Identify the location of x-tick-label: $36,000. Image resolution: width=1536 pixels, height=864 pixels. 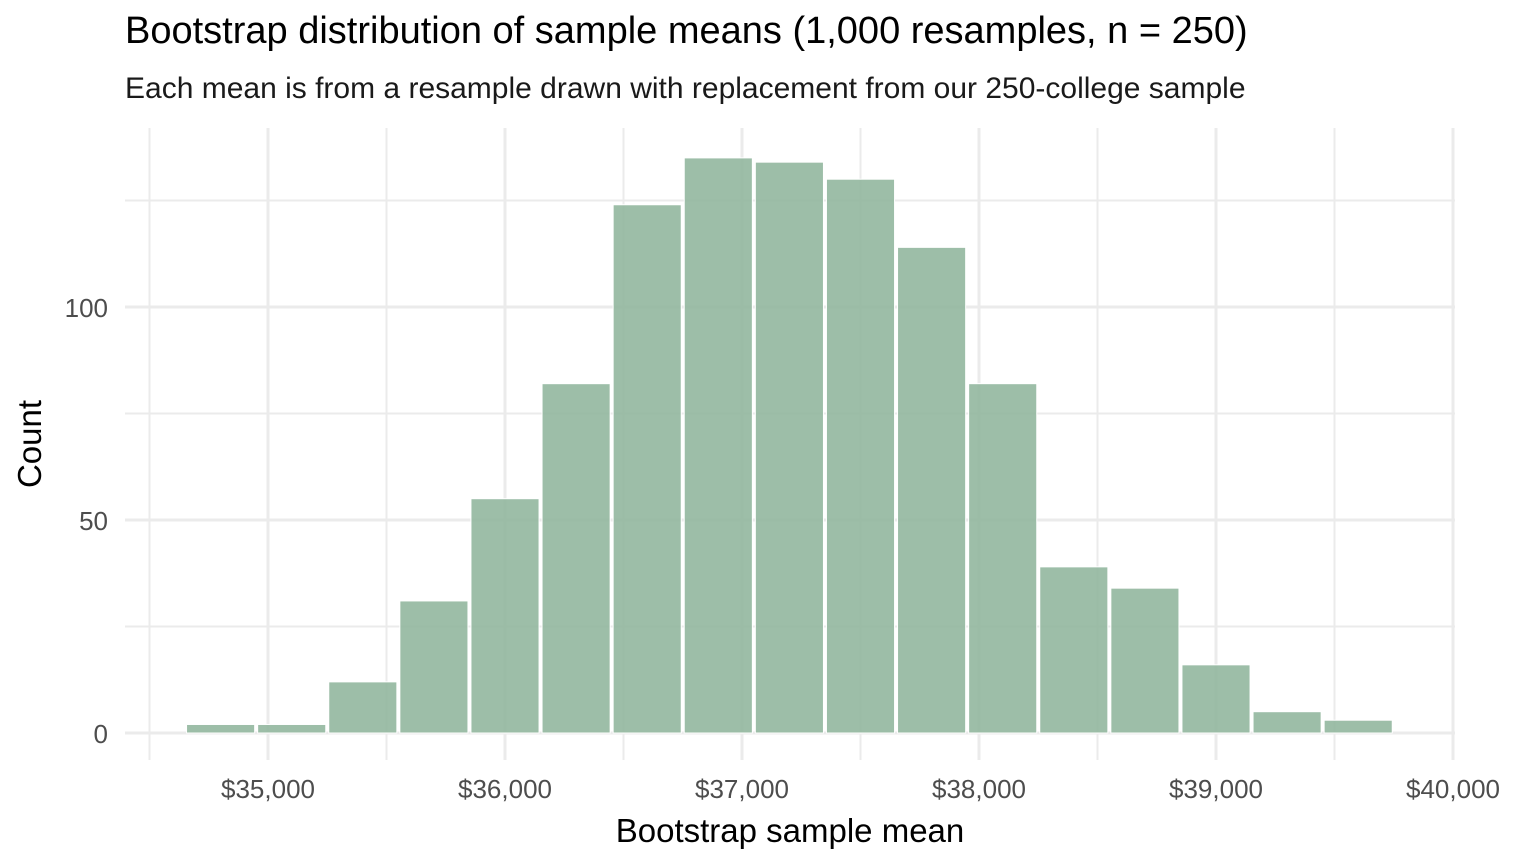
(505, 789).